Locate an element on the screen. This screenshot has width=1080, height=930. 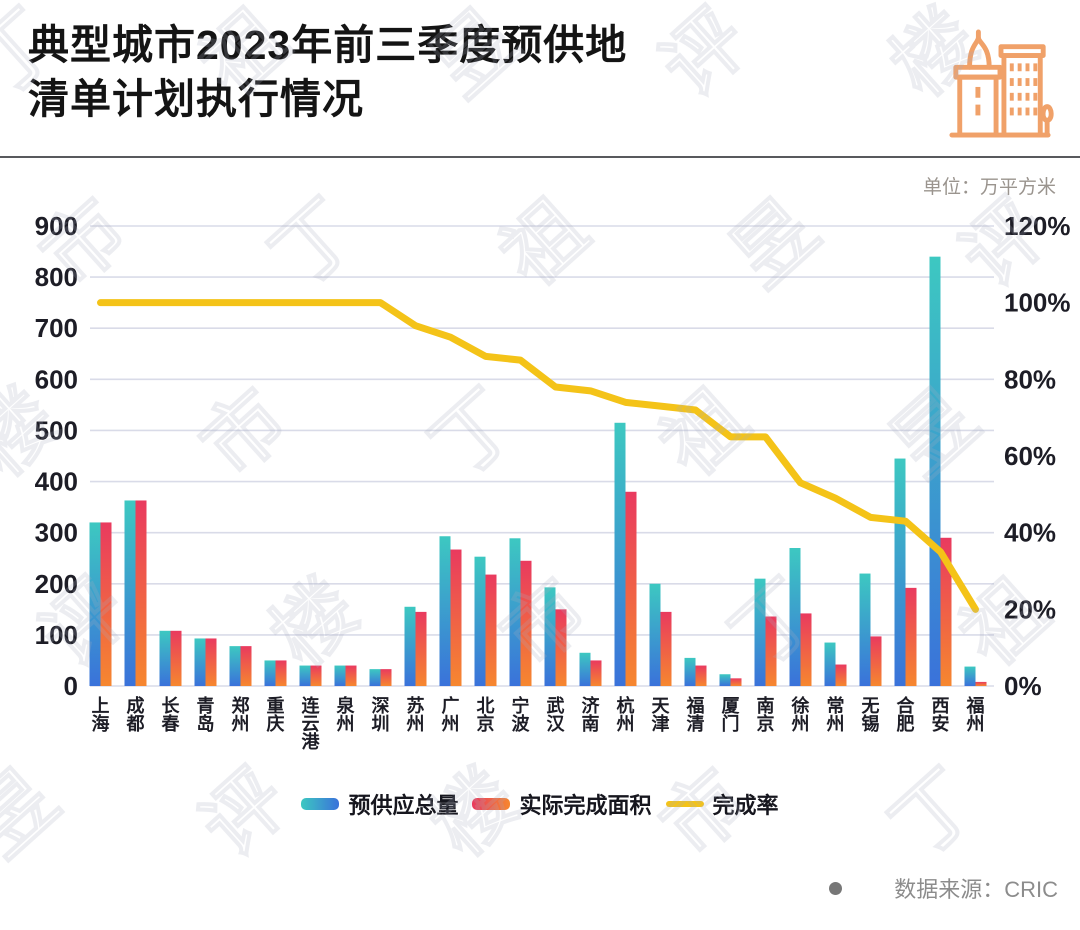
bar-supply-重庆 is located at coordinates (270, 673).